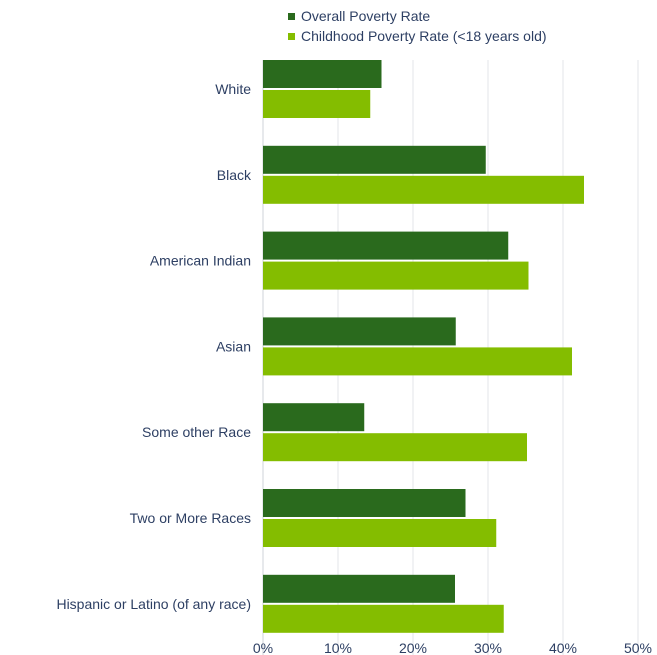  I want to click on legend-label-childhood: Childhood Poverty Rate (<18 years old), so click(424, 36).